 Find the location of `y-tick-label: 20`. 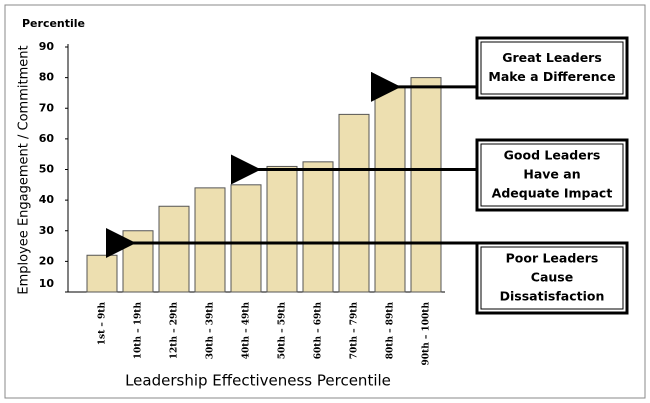

y-tick-label: 20 is located at coordinates (47, 260).